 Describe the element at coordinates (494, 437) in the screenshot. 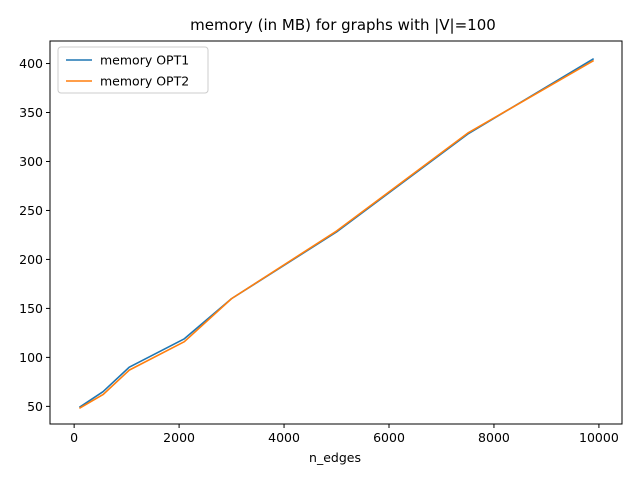

I see `x-tick-label: 8000` at that location.